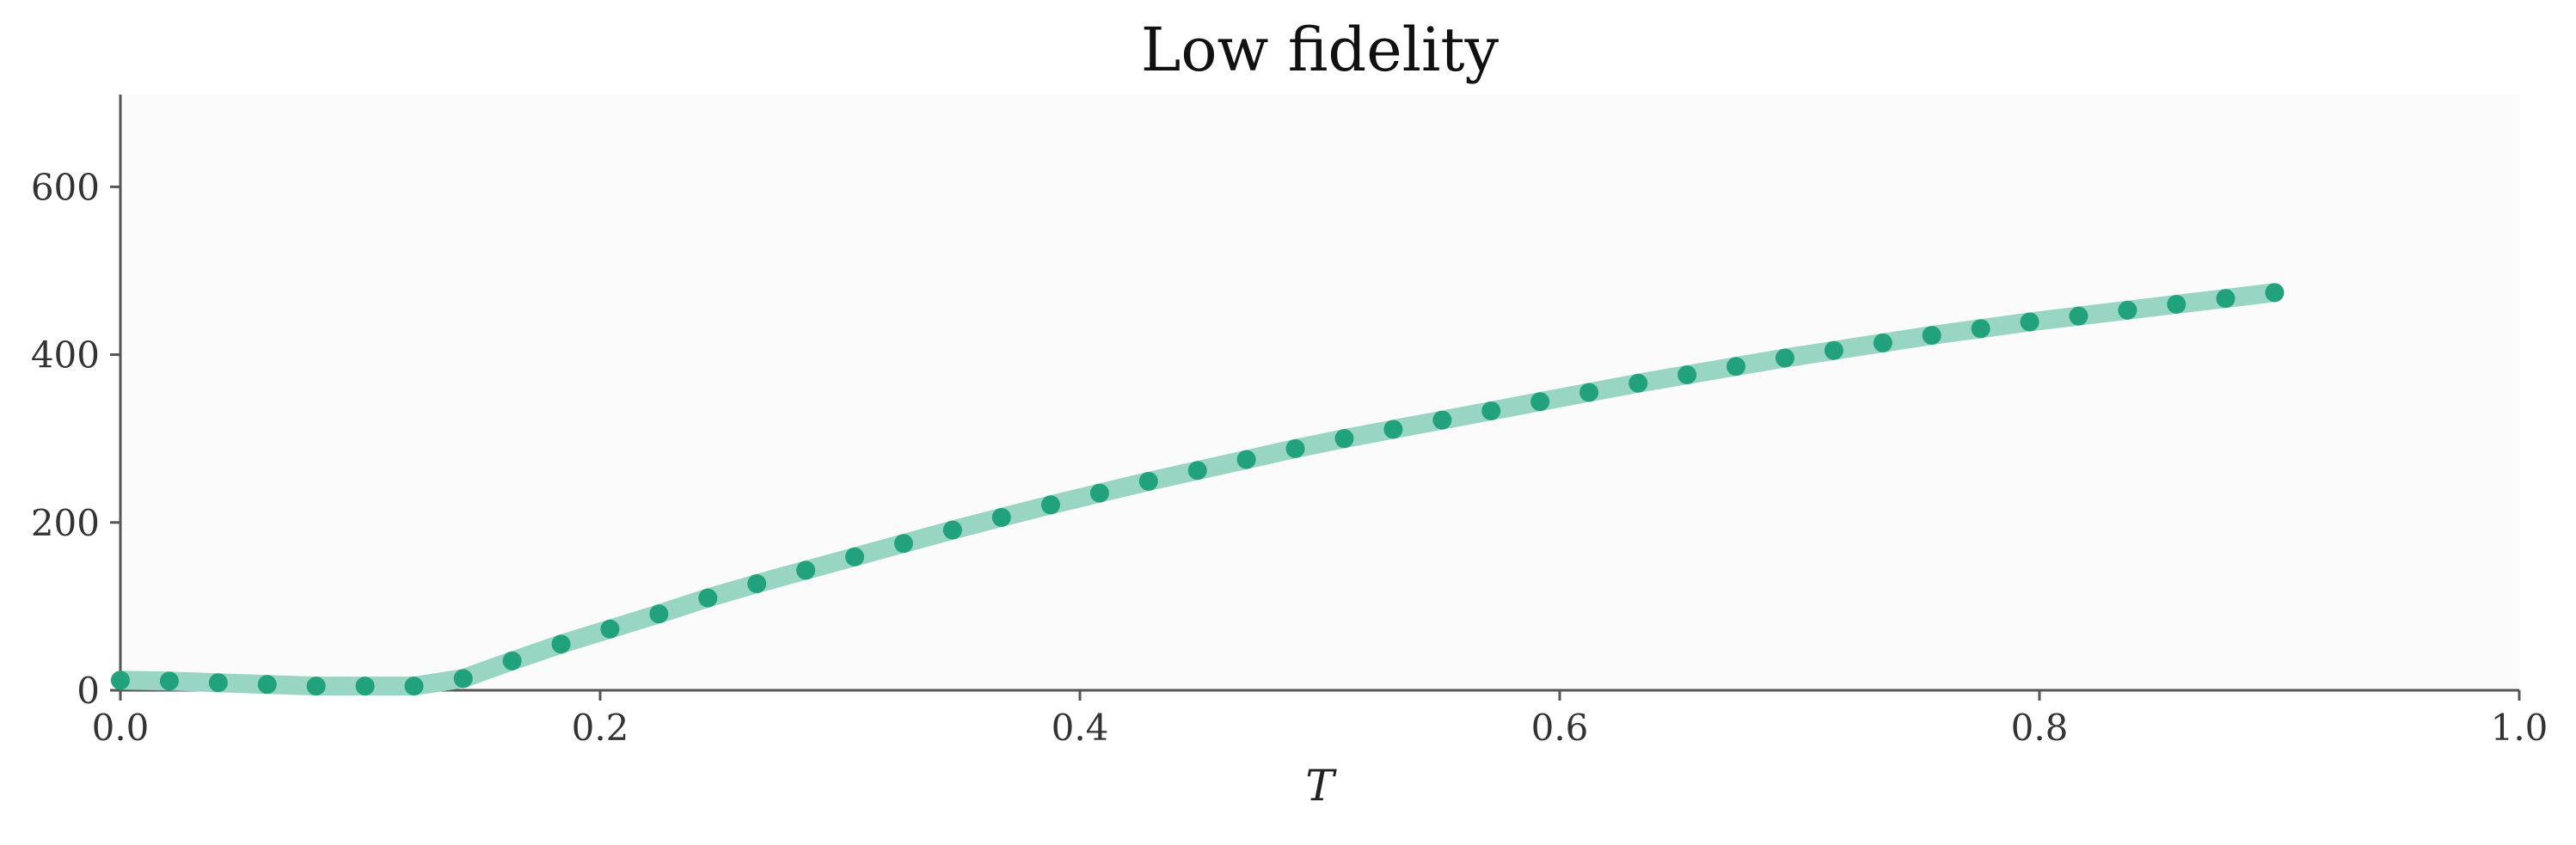 The image size is (2576, 845). Describe the element at coordinates (1321, 786) in the screenshot. I see `x-axis-title: T` at that location.